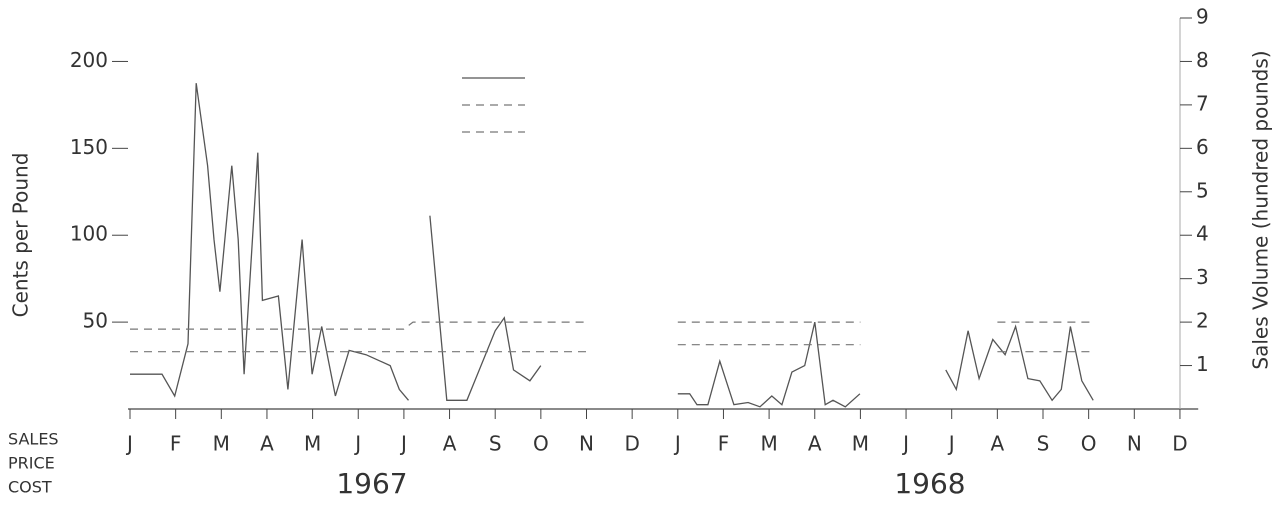  I want to click on y2-tick-label: 6, so click(1202, 147).